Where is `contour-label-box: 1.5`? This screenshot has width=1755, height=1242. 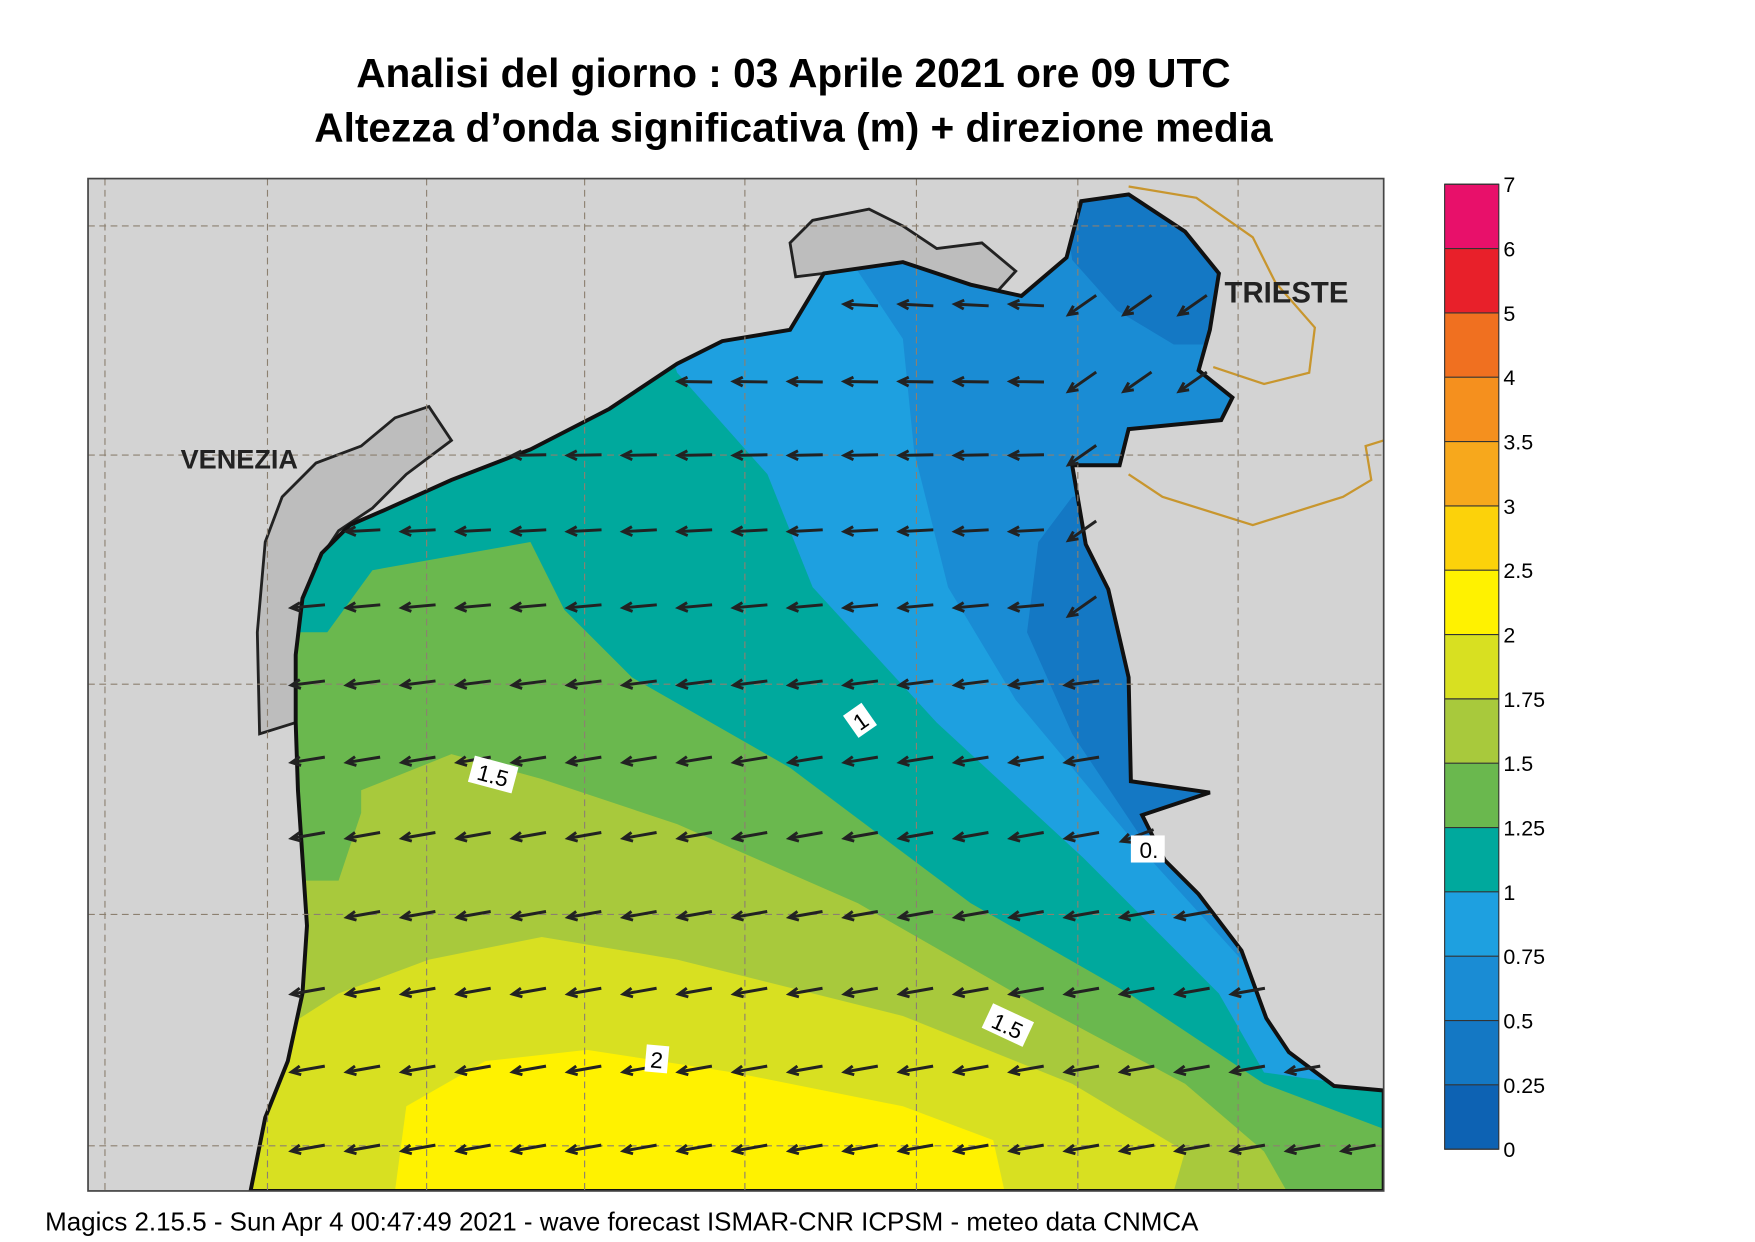 contour-label-box: 1.5 is located at coordinates (493, 774).